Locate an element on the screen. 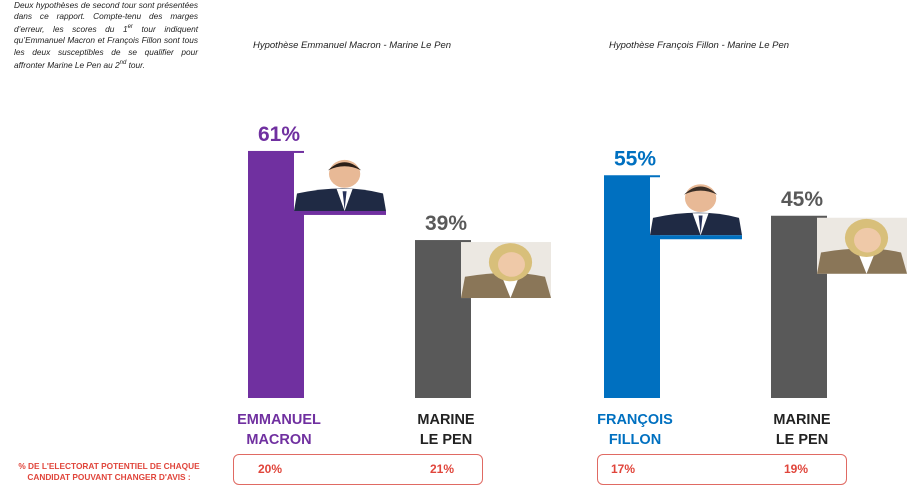 The height and width of the screenshot is (491, 910). lepen-photo-2-2-face is located at coordinates (867, 240).